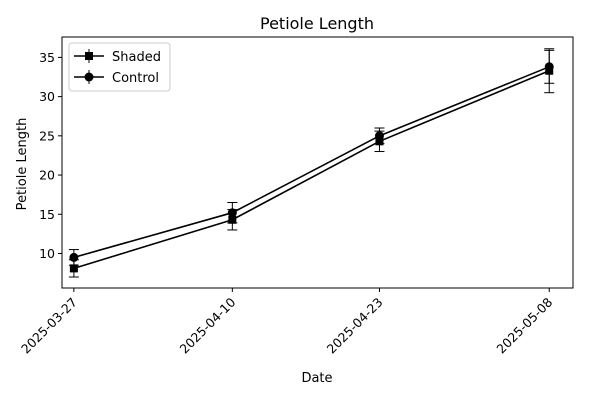 The image size is (600, 405). Describe the element at coordinates (135, 78) in the screenshot. I see `legend-label-control: Control` at that location.